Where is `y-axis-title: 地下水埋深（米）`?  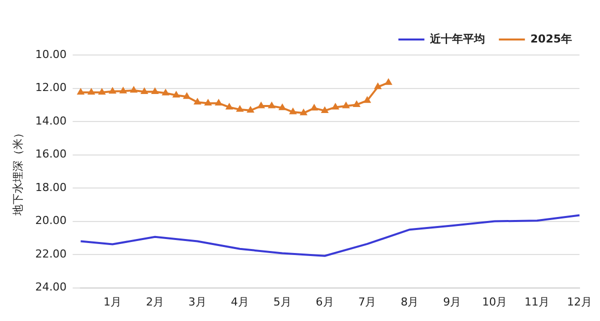
y-axis-title: 地下水埋深（米） is located at coordinates (17, 171).